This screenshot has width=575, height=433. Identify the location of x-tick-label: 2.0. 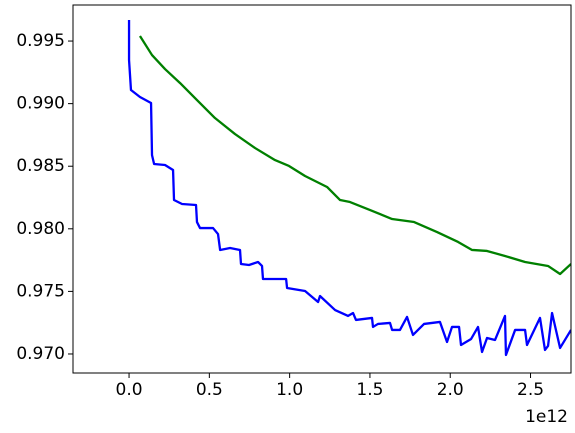
(450, 390).